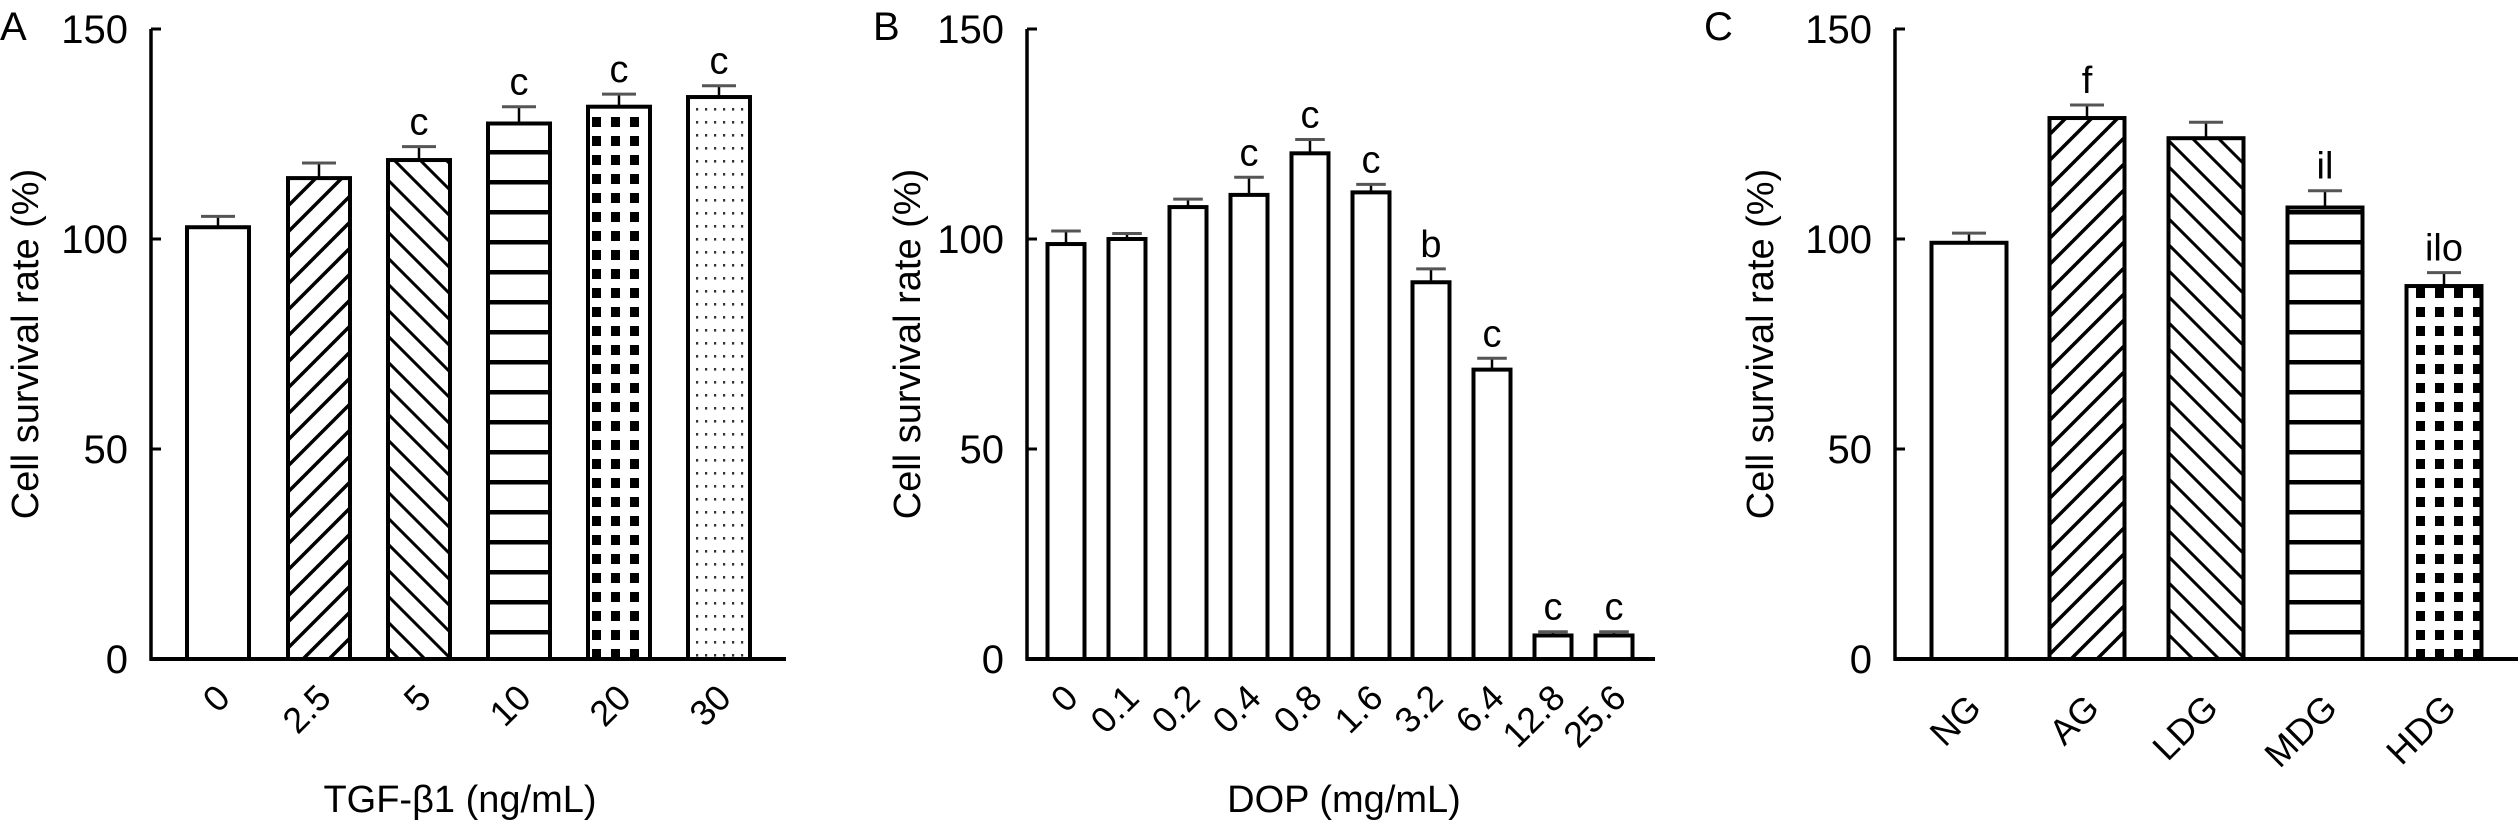 The height and width of the screenshot is (825, 2520). What do you see at coordinates (509, 705) in the screenshot?
I see `x-tick-label: 10` at bounding box center [509, 705].